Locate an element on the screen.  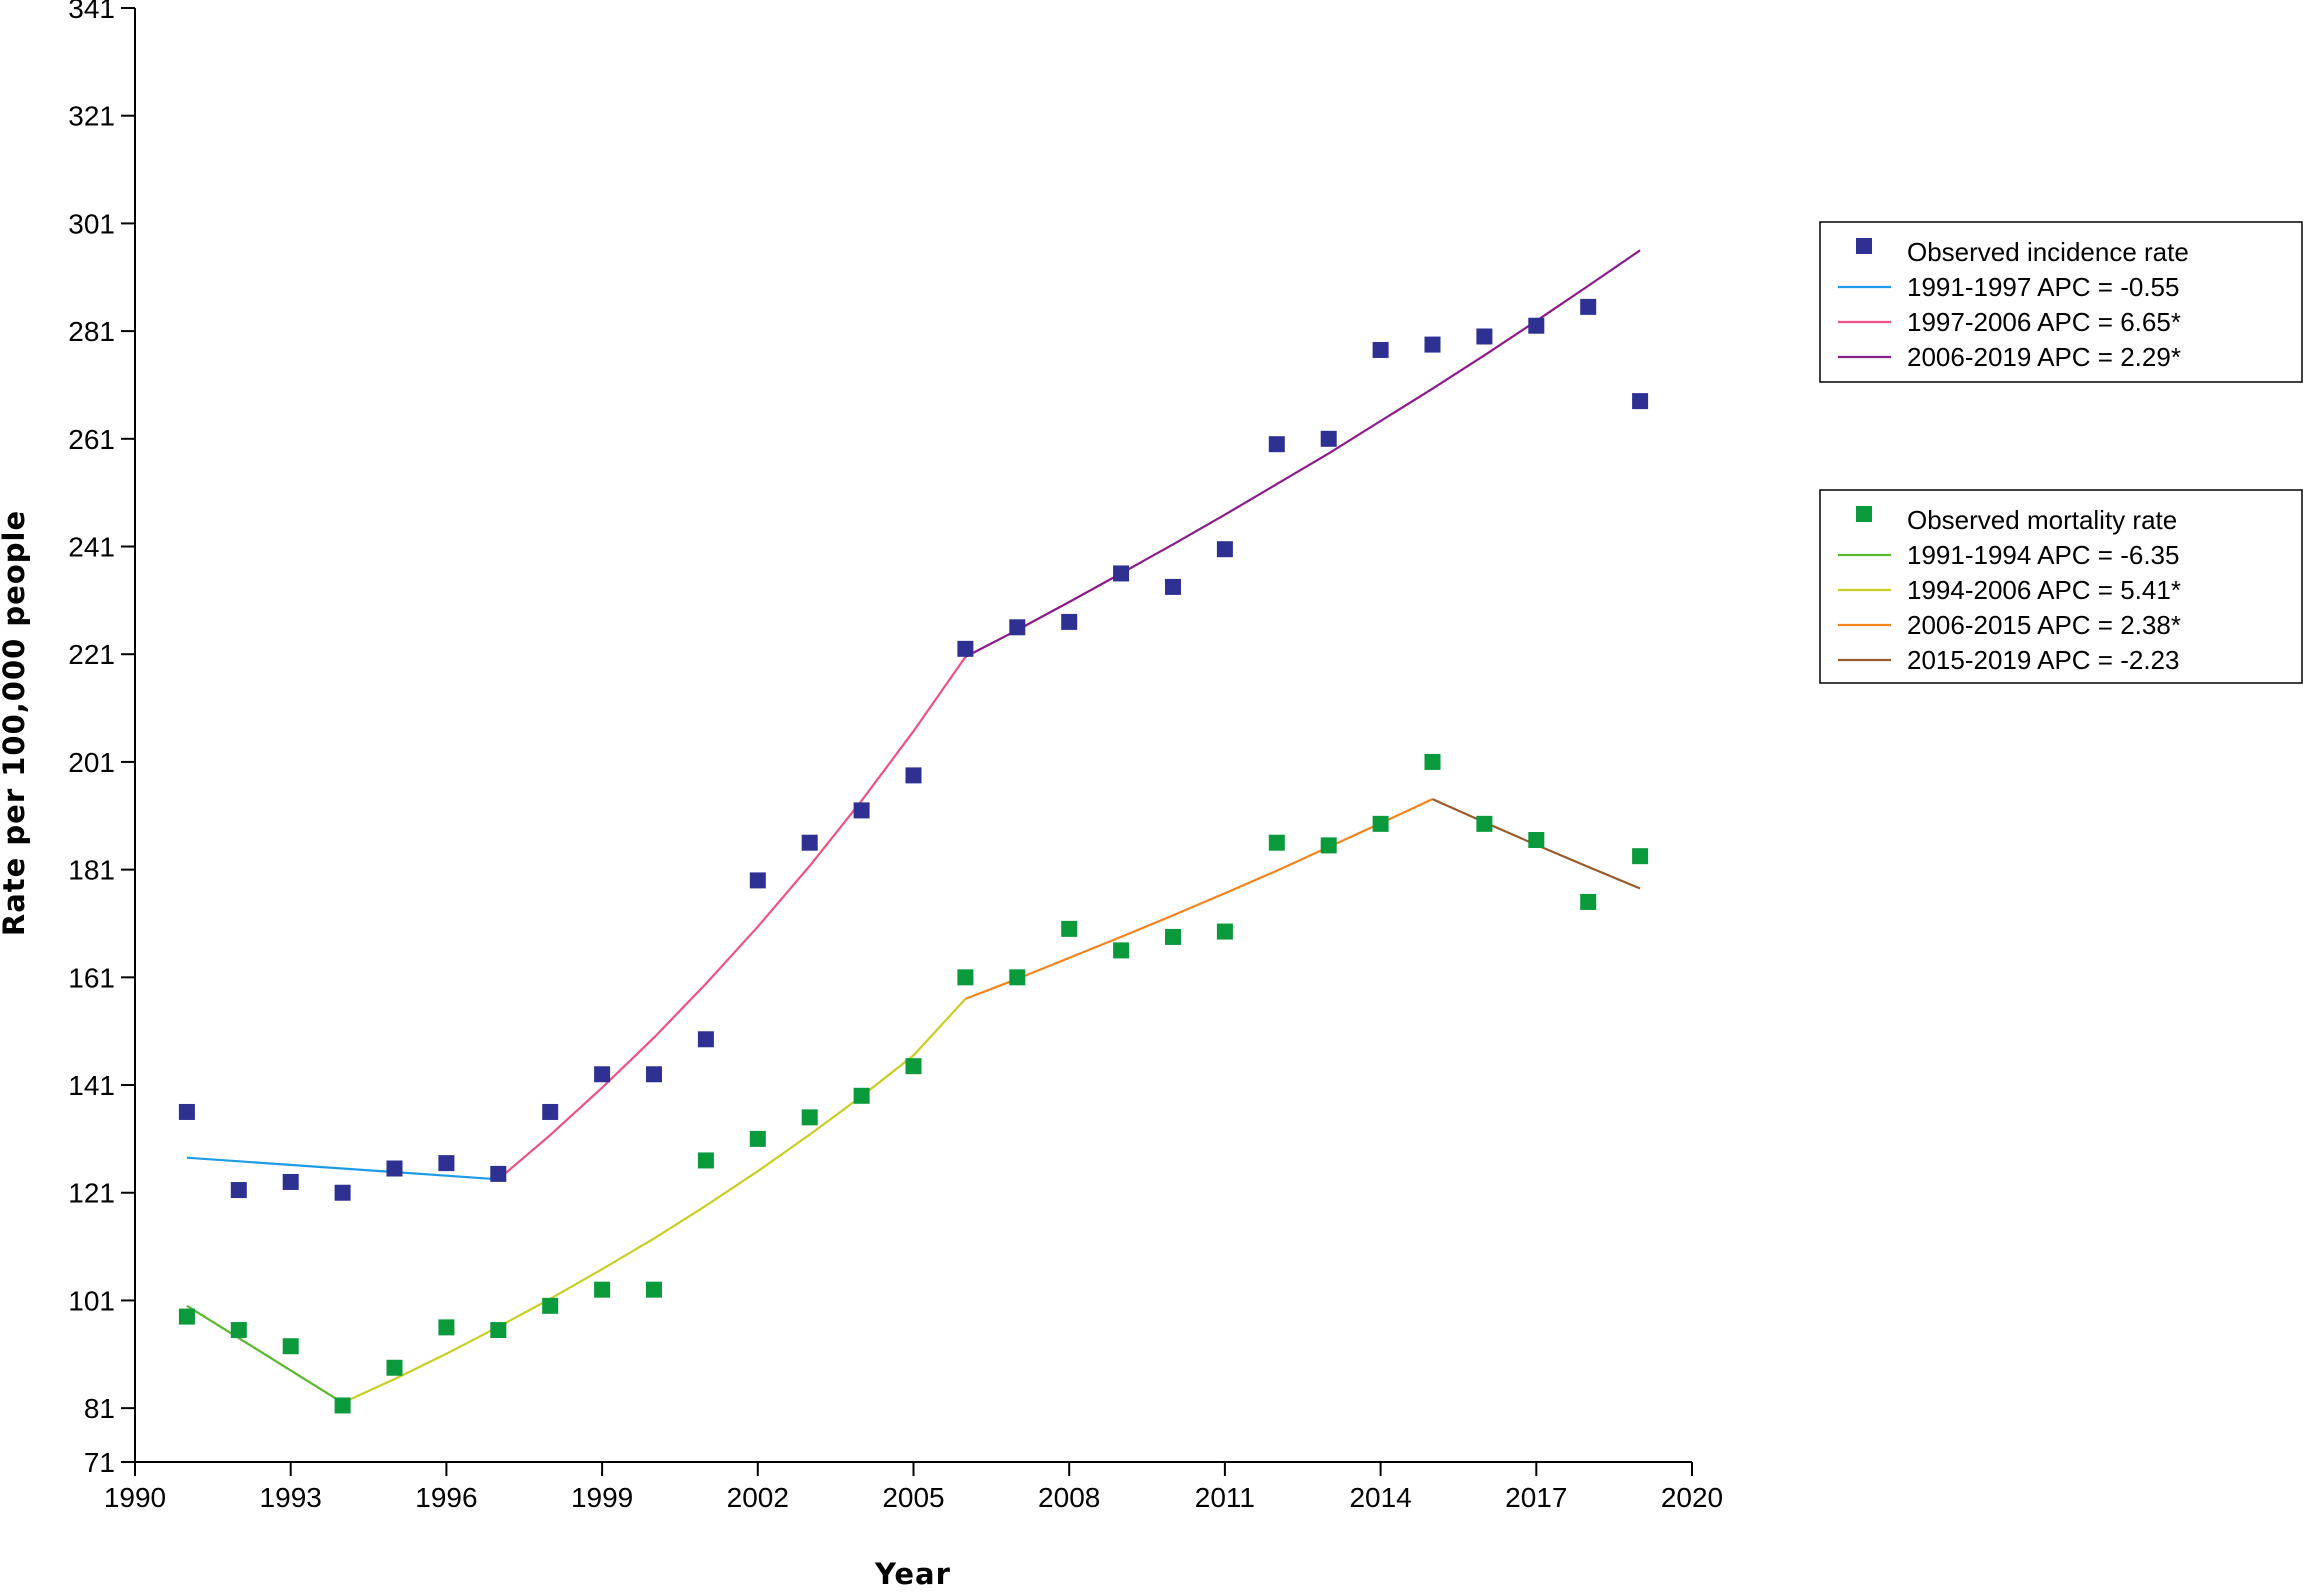
x-tick-label: 1990 is located at coordinates (135, 1497).